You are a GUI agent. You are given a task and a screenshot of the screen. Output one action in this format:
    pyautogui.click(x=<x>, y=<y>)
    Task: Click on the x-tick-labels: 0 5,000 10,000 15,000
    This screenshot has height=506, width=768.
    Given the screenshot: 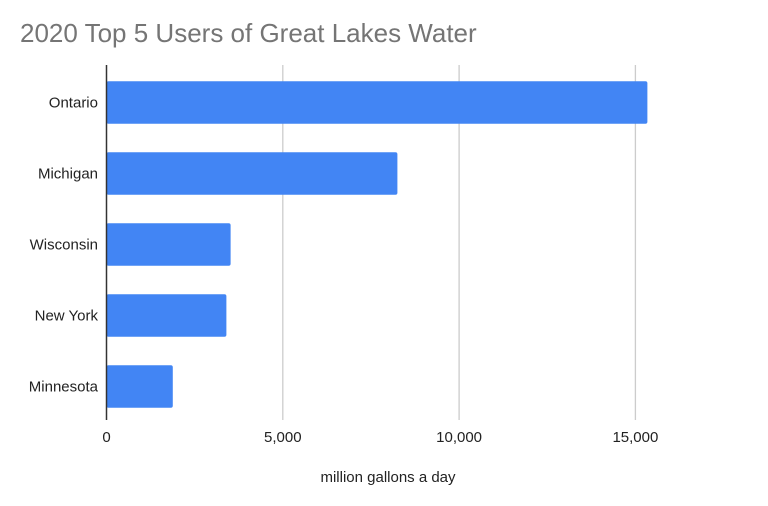 What is the action you would take?
    pyautogui.click(x=380, y=437)
    